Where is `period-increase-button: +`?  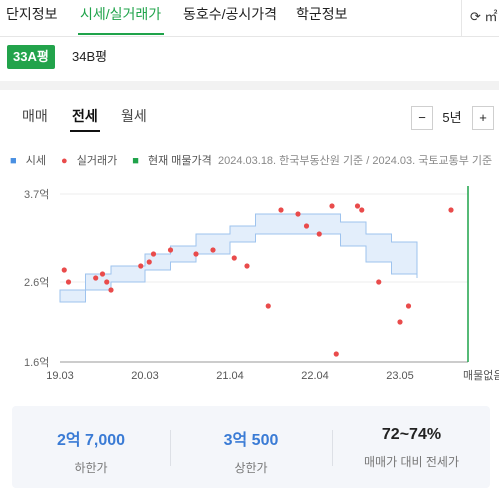
period-increase-button: + is located at coordinates (483, 118).